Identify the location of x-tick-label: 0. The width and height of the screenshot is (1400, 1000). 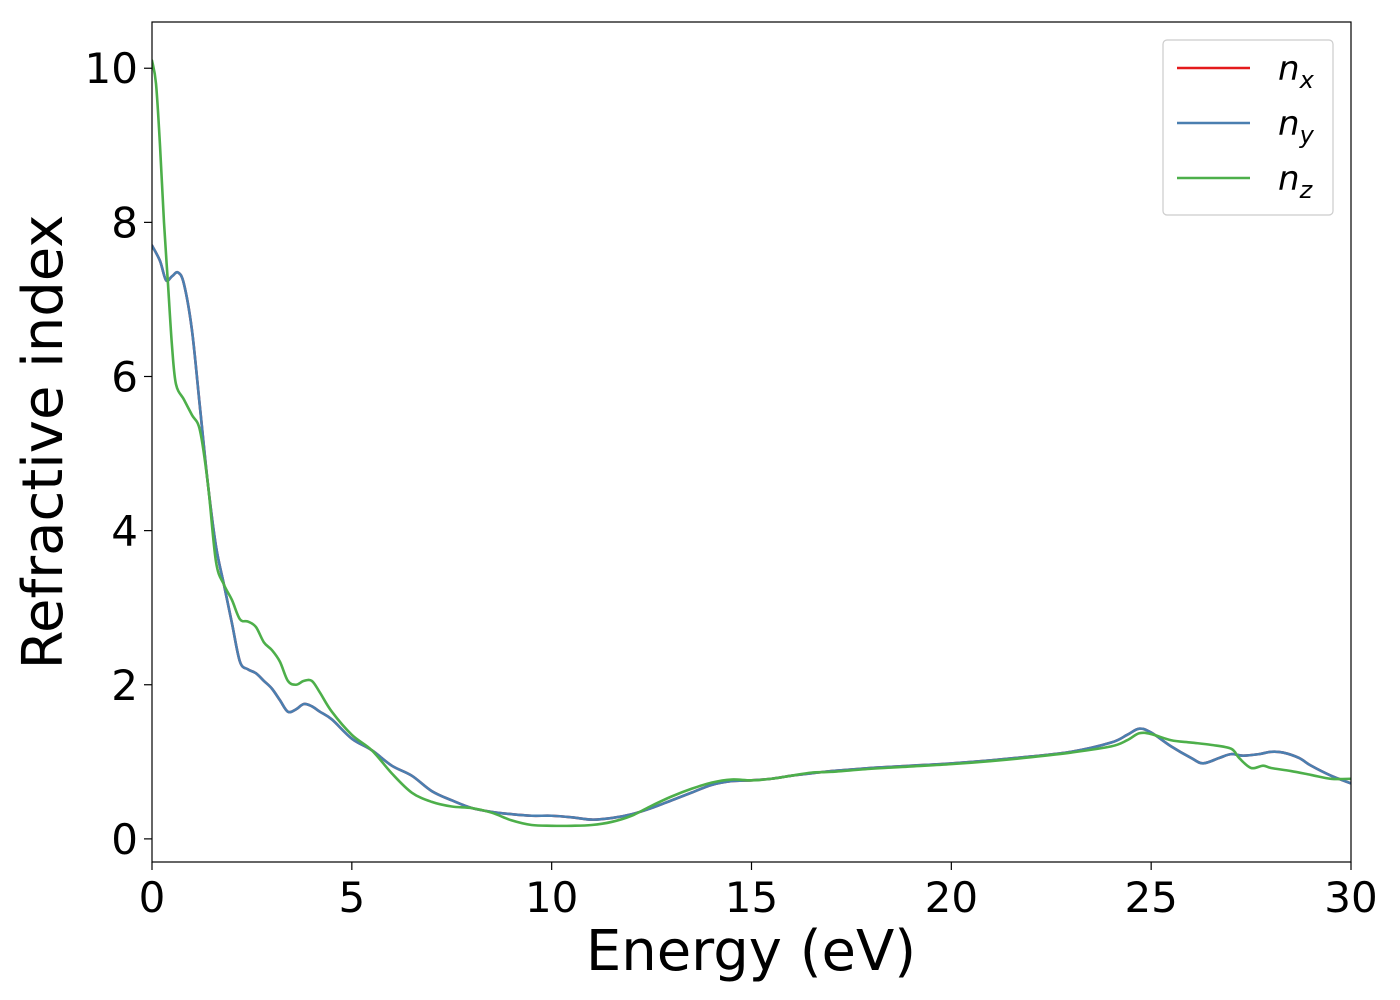
(152, 897).